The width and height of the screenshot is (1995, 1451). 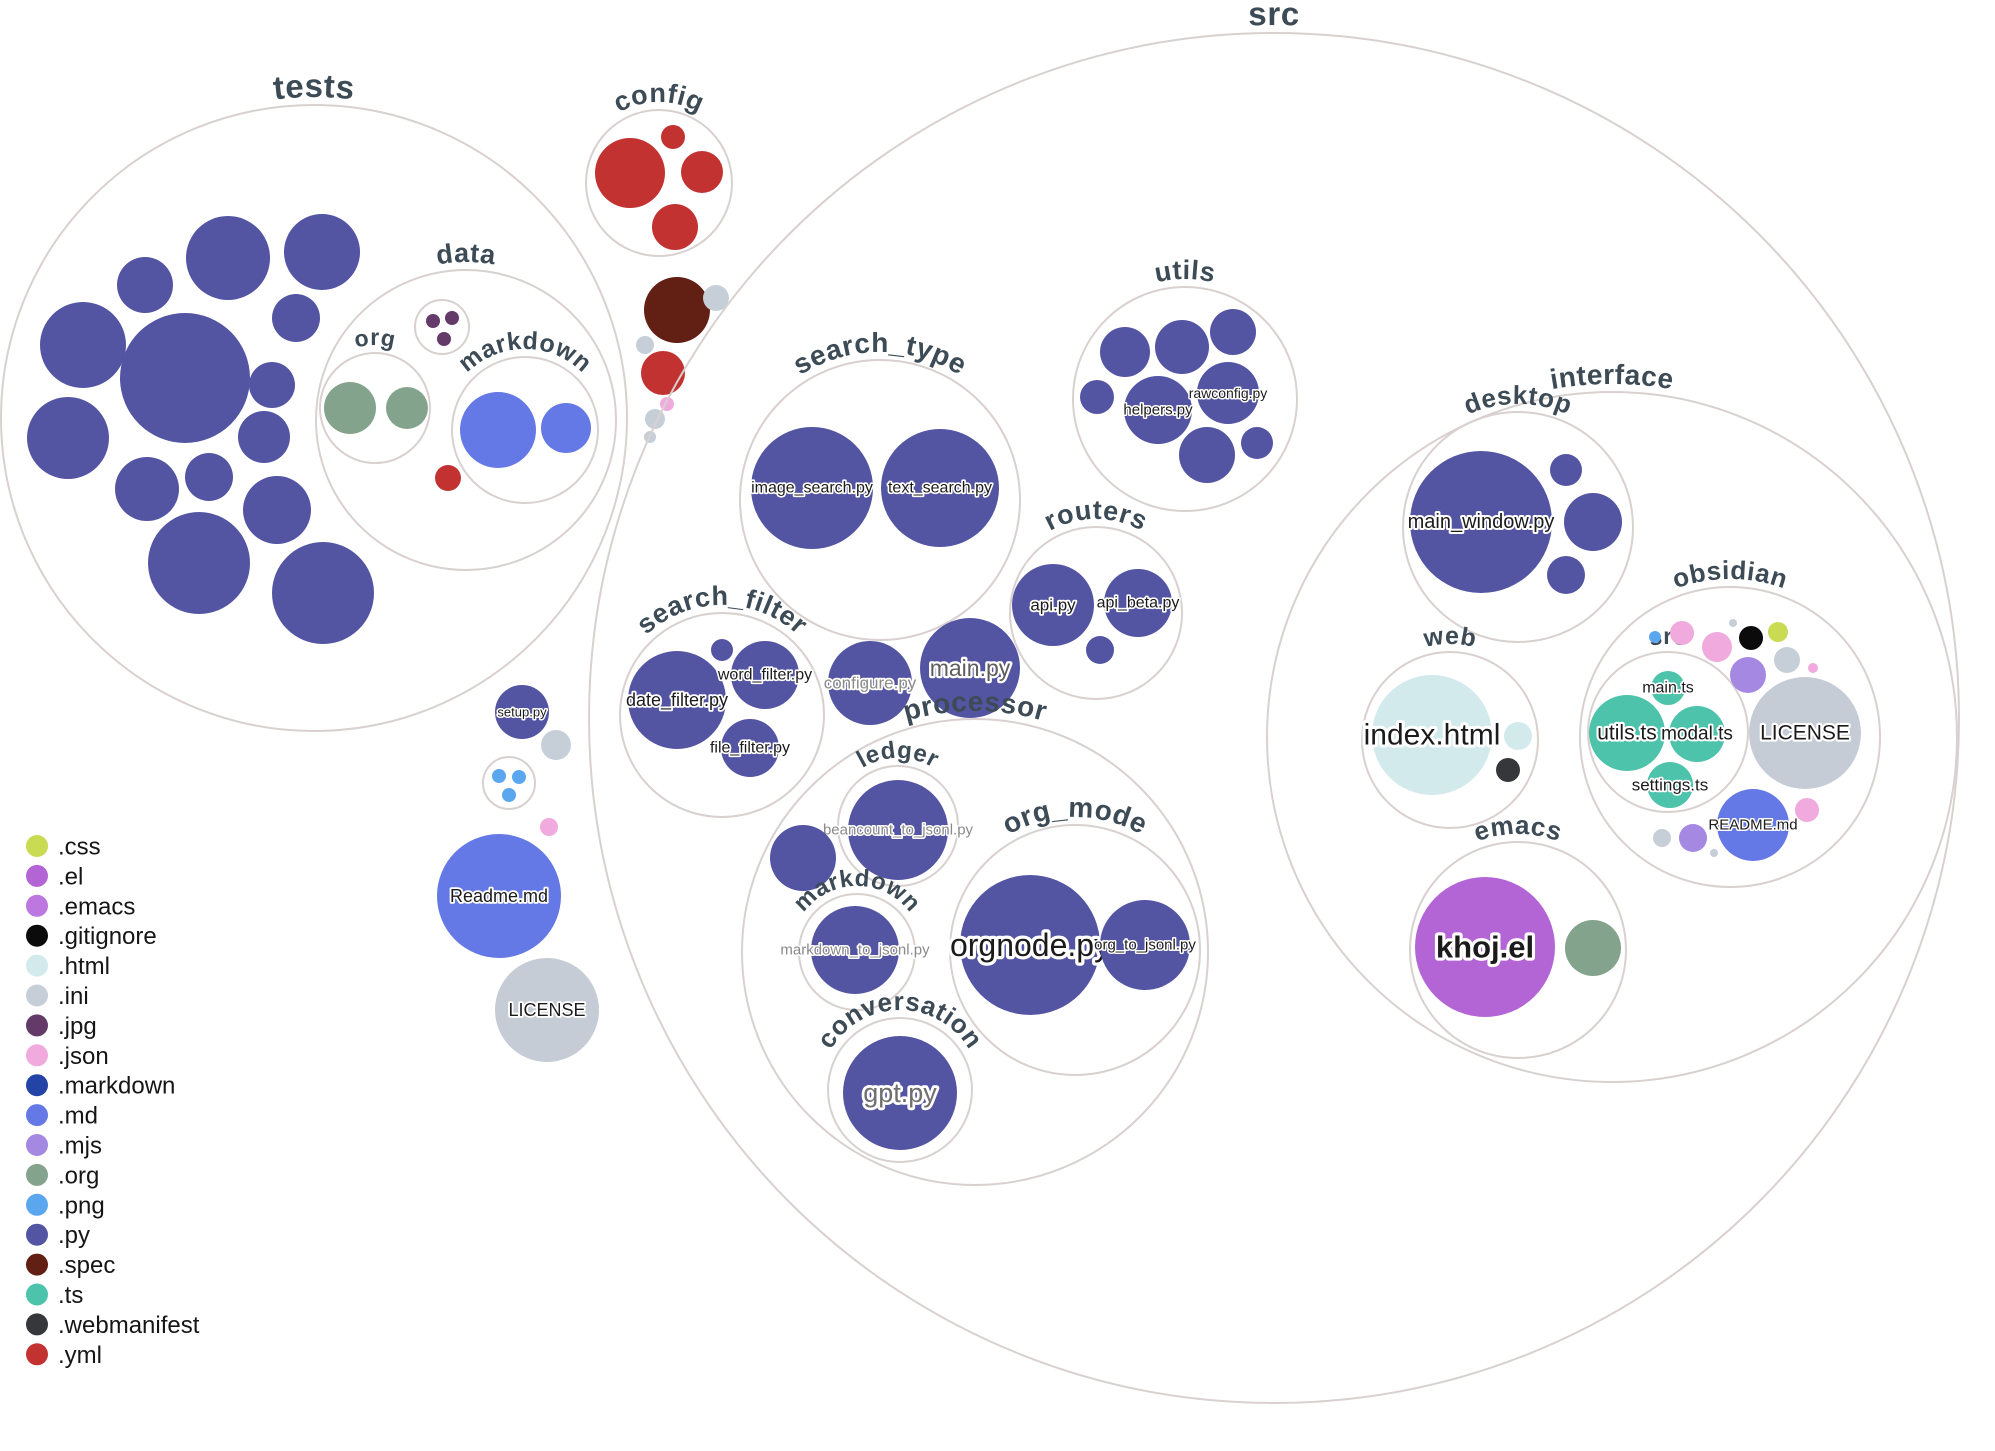 I want to click on dir-utils-circle, so click(x=1185, y=399).